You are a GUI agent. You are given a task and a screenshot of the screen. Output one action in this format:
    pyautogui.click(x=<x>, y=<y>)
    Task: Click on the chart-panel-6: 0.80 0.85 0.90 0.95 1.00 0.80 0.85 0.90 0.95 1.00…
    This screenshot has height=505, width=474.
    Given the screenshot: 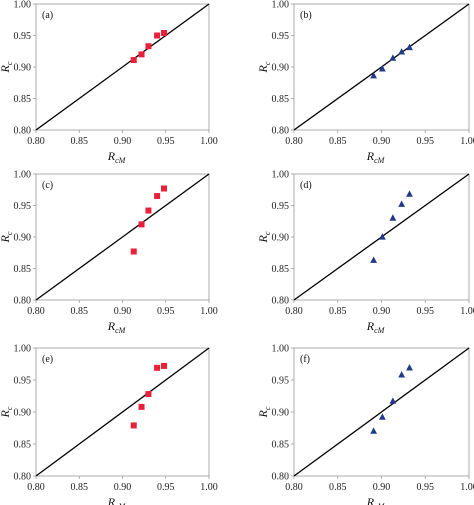 What is the action you would take?
    pyautogui.click(x=365, y=424)
    